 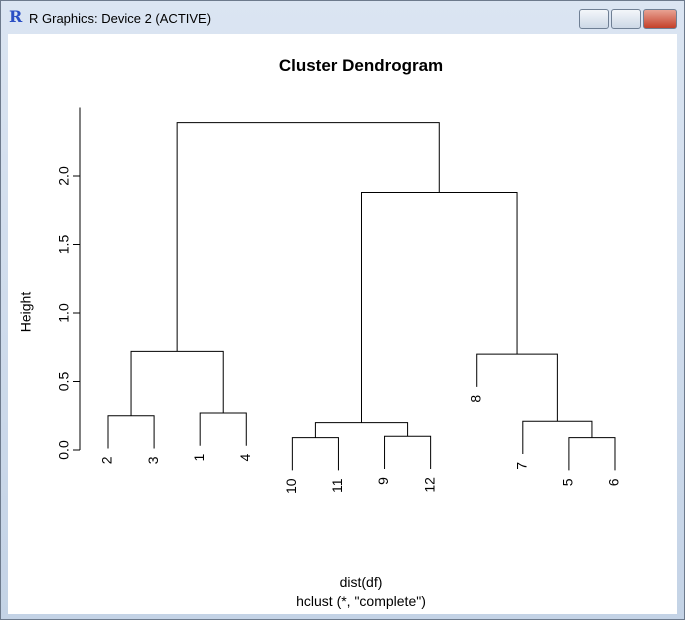 I want to click on leaf-label: 10, so click(x=291, y=486).